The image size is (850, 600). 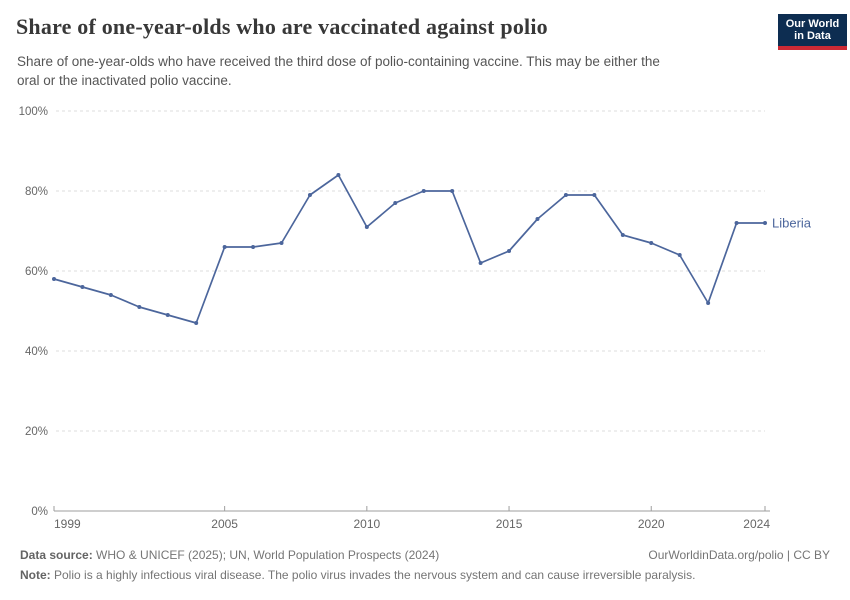 What do you see at coordinates (708, 303) in the screenshot?
I see `data-point-2022` at bounding box center [708, 303].